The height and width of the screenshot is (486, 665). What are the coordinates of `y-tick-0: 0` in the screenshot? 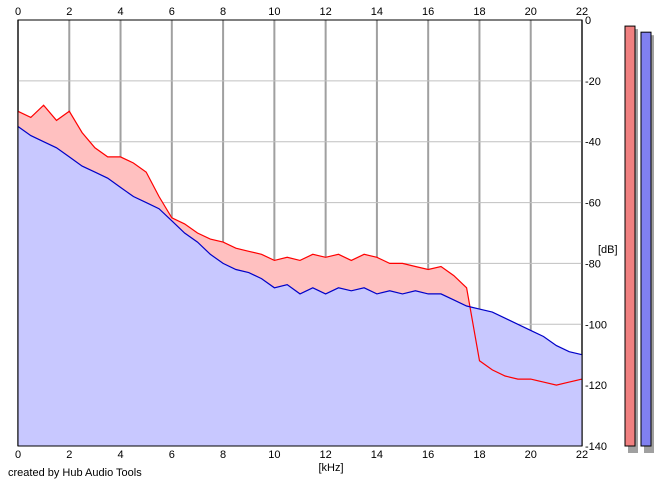 It's located at (588, 21).